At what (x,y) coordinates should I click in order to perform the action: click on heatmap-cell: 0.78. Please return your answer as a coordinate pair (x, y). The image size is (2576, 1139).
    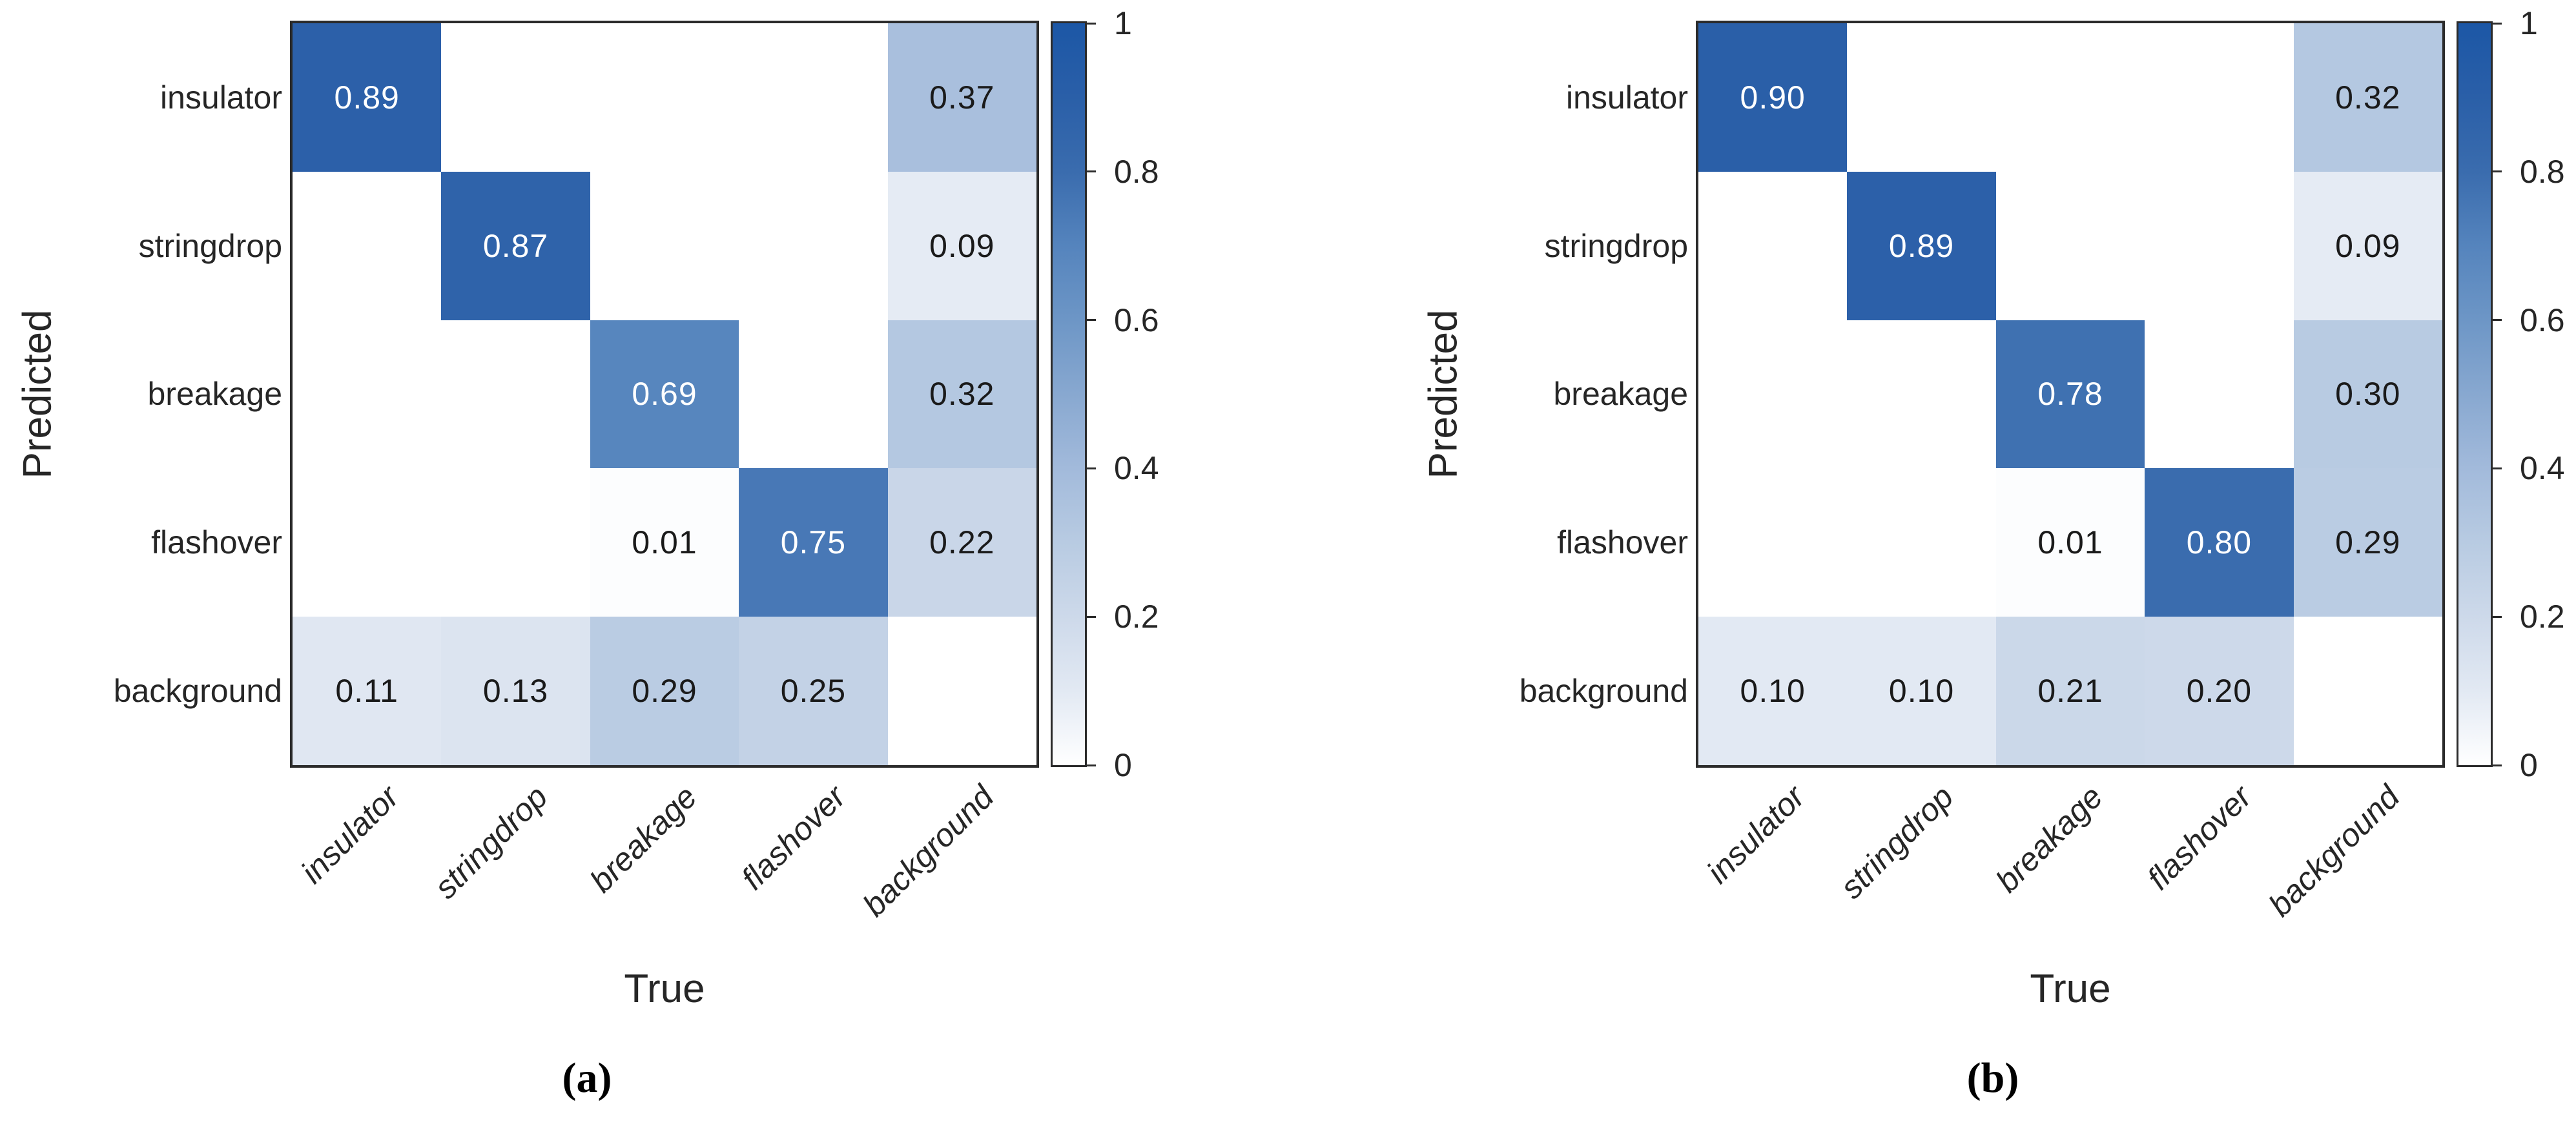
    Looking at the image, I should click on (2070, 394).